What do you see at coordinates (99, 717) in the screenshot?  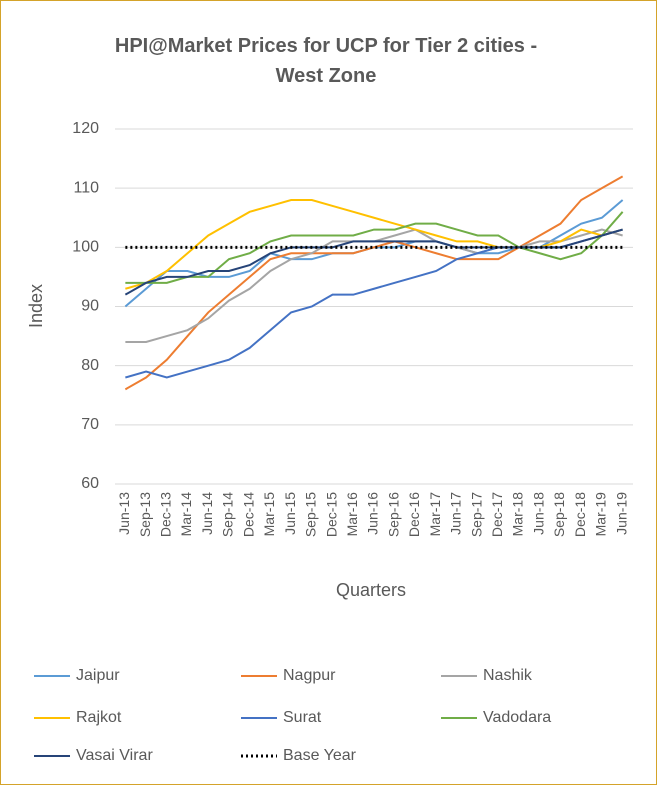 I see `legend-label: Rajkot` at bounding box center [99, 717].